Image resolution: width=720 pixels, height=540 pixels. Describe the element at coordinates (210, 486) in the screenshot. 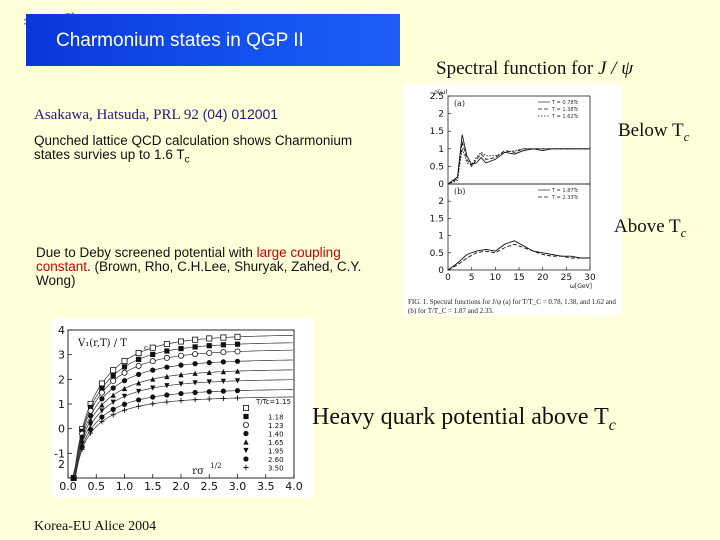

I see `potential-x-tick-label: 2.5` at that location.